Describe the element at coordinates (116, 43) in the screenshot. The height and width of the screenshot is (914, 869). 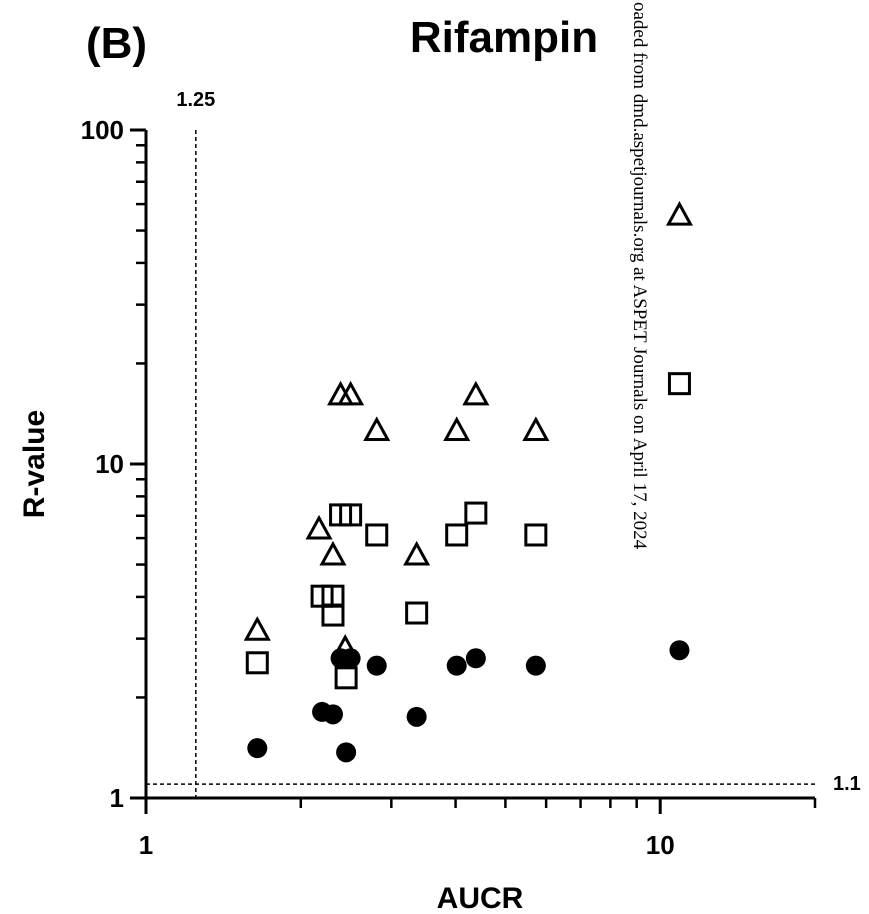
I see `panel-label: (B)` at that location.